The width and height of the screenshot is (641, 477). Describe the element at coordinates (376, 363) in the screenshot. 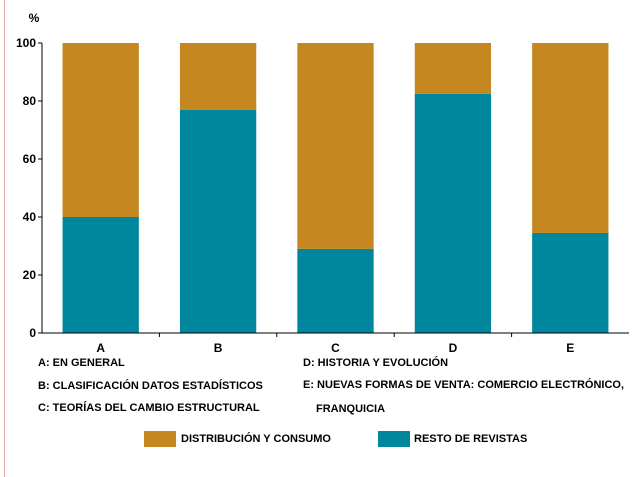

I see `note-d: D: HISTORIA Y EVOLUCIÓN` at that location.